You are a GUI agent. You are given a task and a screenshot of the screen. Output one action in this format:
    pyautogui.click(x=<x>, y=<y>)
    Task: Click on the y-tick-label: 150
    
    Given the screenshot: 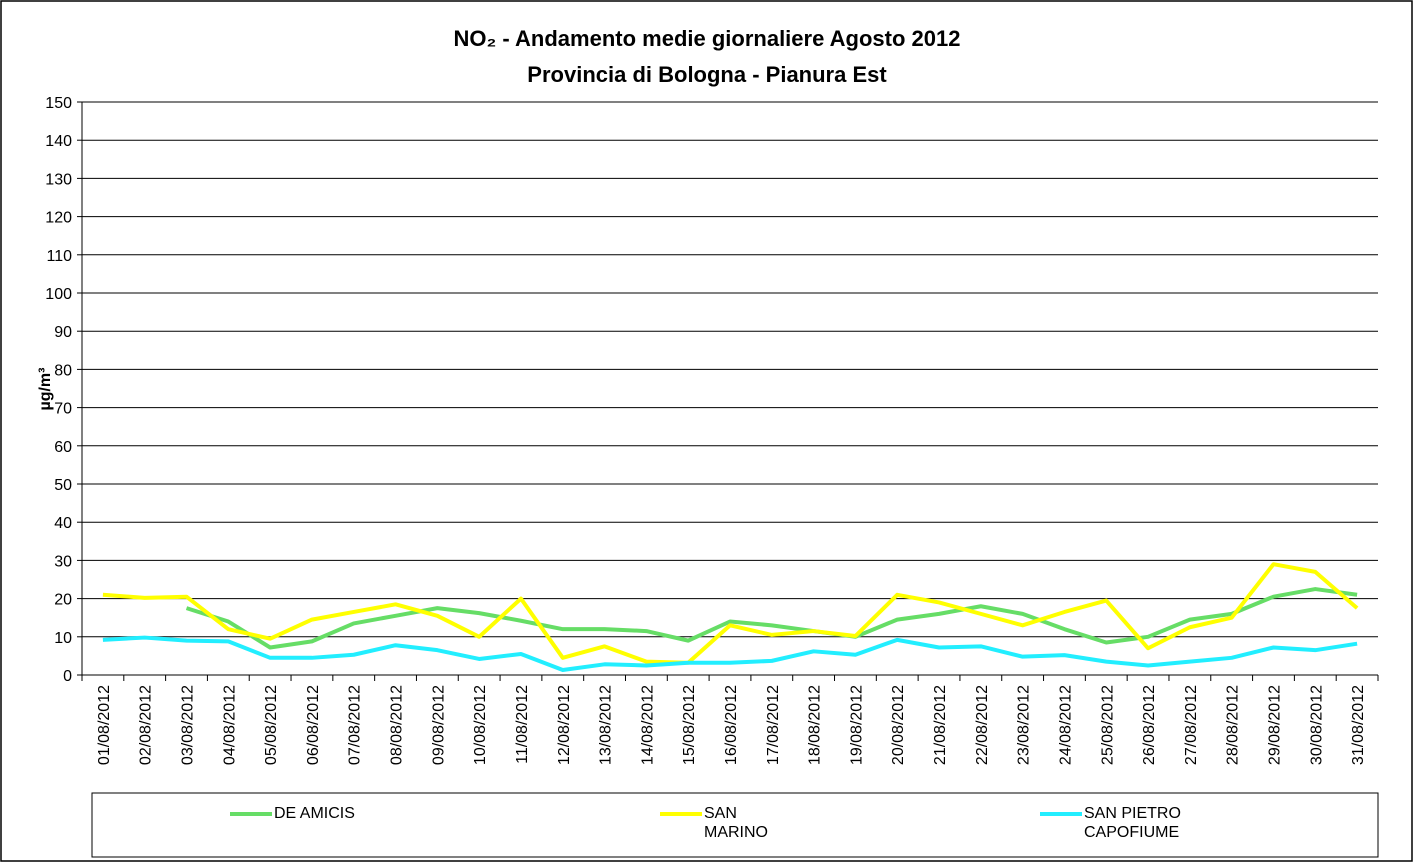 What is the action you would take?
    pyautogui.click(x=58, y=103)
    